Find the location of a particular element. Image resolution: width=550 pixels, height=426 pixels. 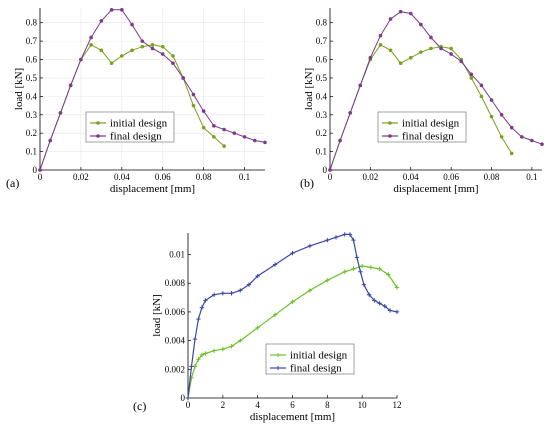

x-tick-label: 6 is located at coordinates (292, 405).